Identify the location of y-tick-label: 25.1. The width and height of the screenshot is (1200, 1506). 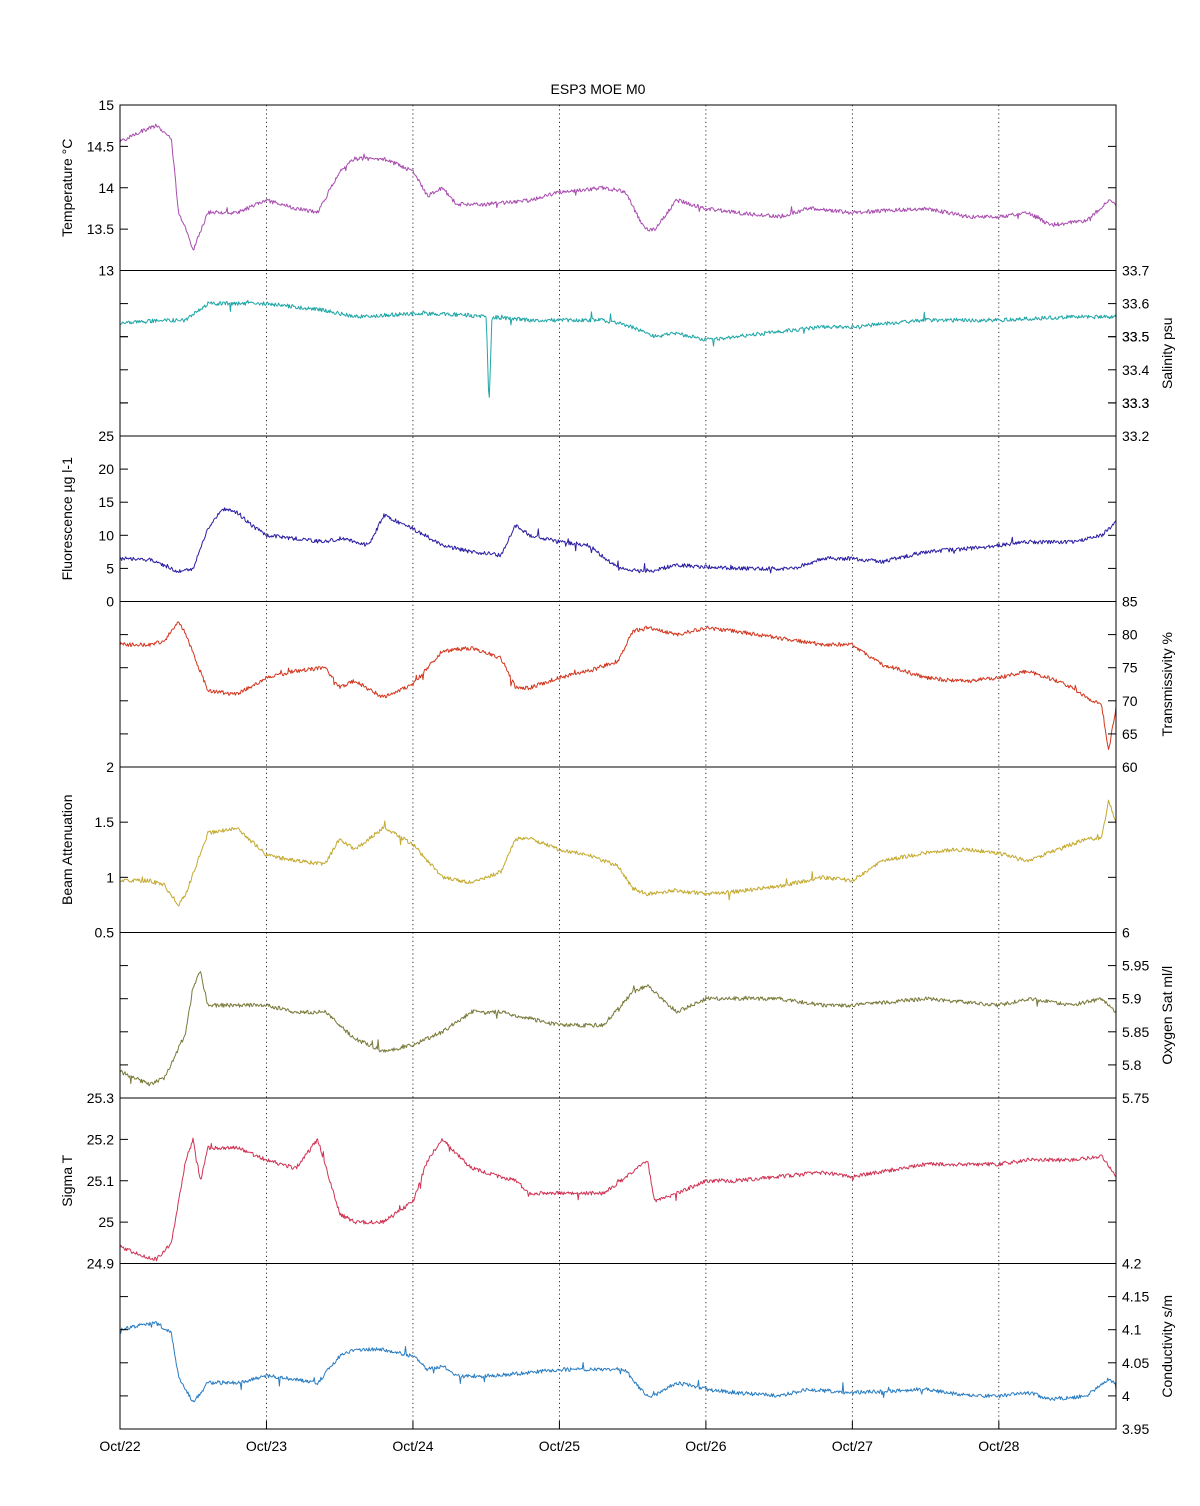
(100, 1181).